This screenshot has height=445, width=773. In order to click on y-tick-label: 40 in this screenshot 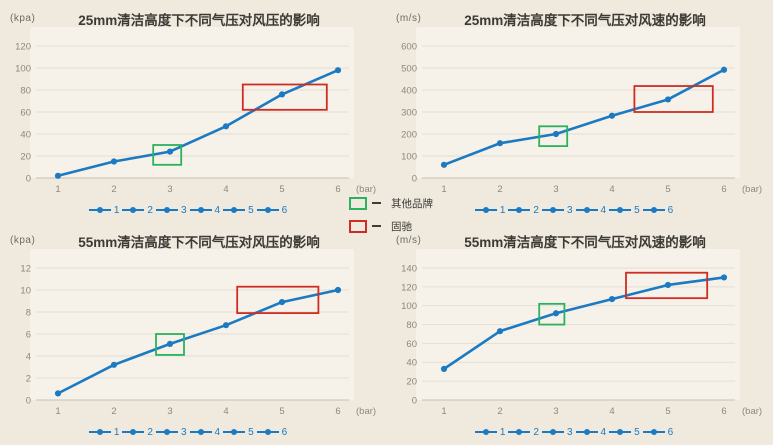, I will do `click(25, 134)`.